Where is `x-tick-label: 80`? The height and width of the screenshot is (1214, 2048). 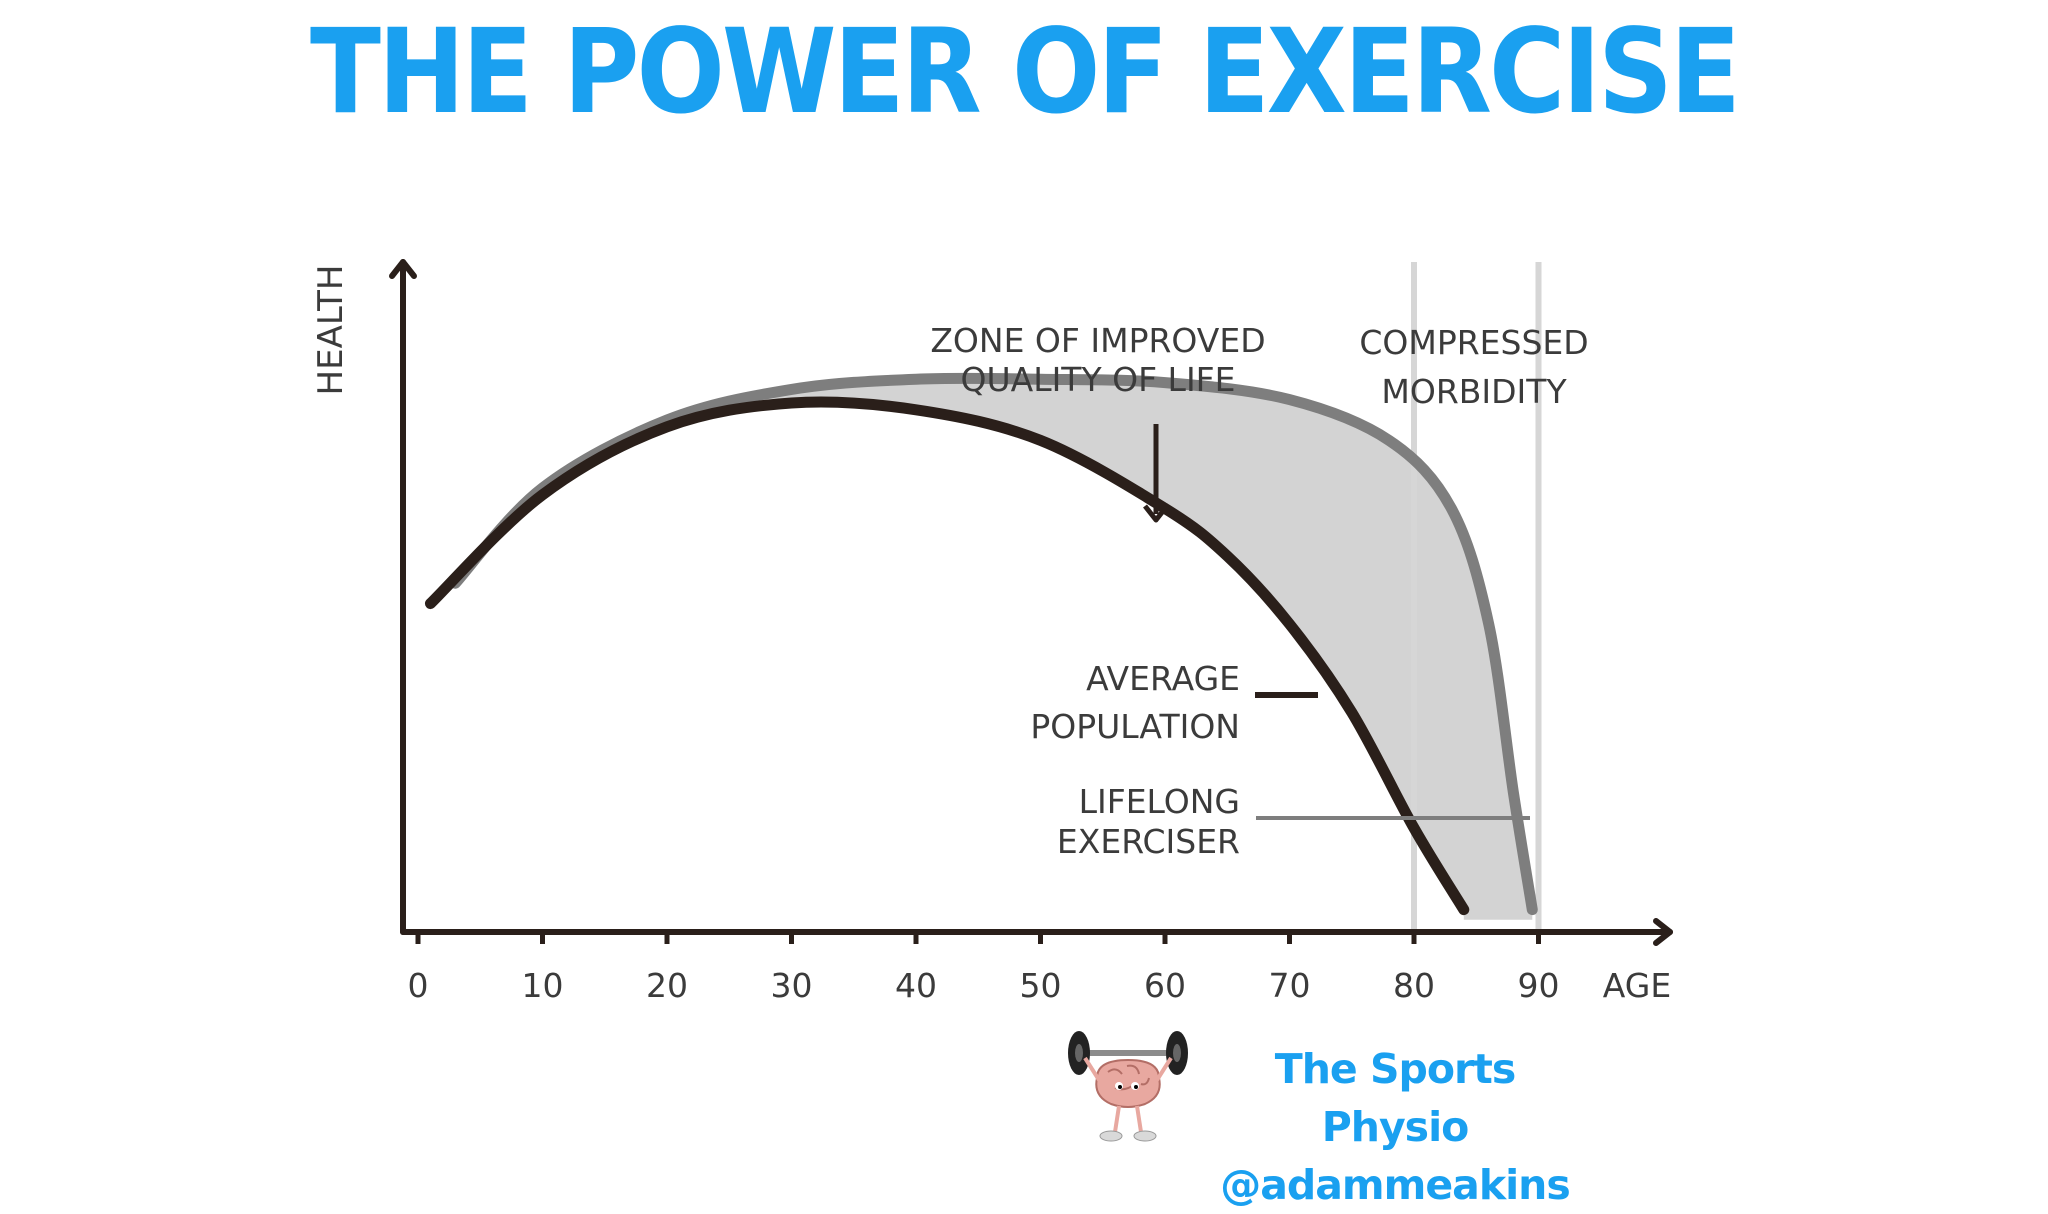 x-tick-label: 80 is located at coordinates (1414, 985).